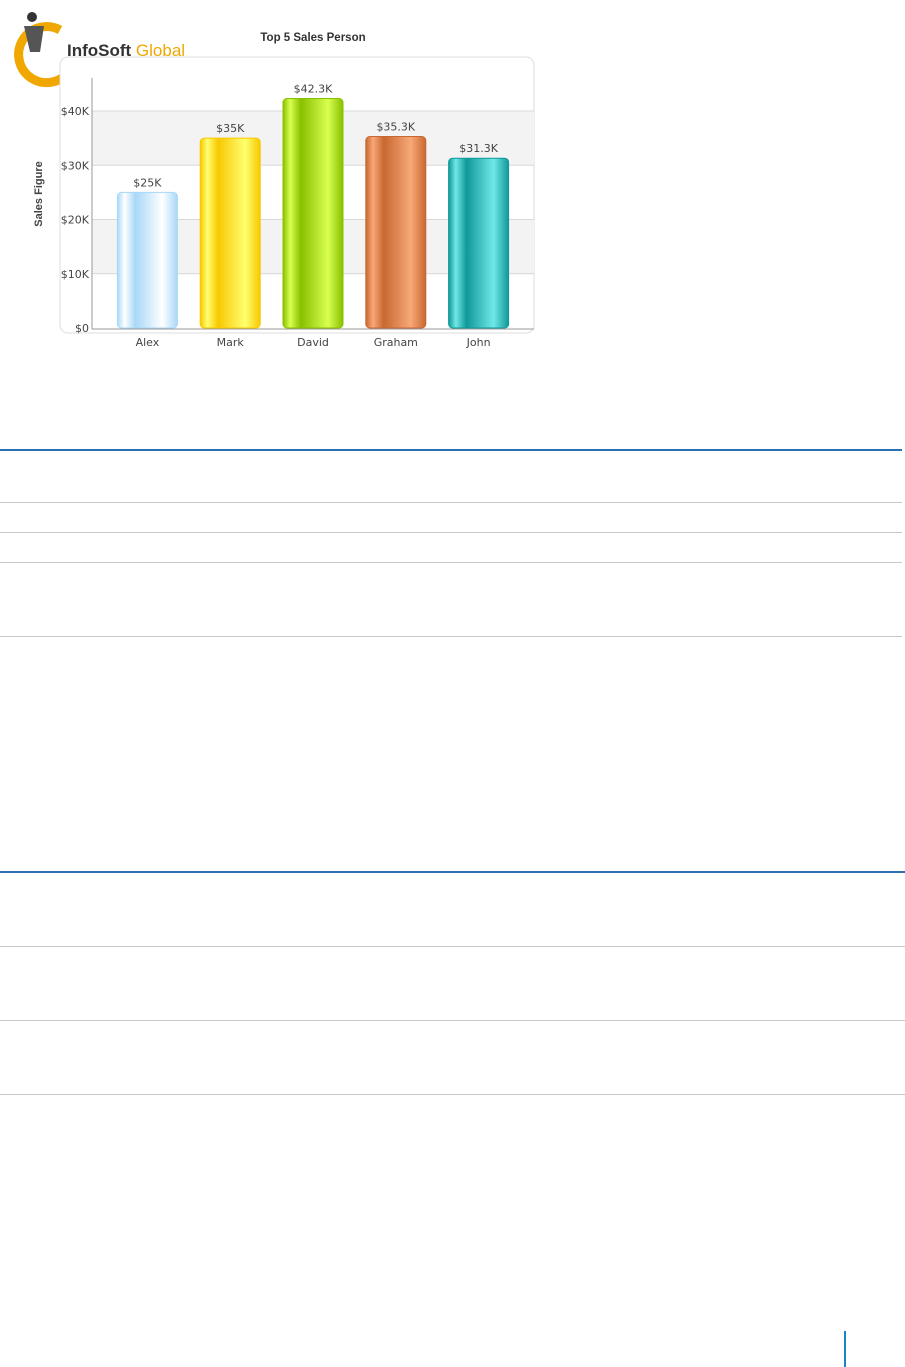 The width and height of the screenshot is (905, 1367). I want to click on x-tick-label: David, so click(313, 342).